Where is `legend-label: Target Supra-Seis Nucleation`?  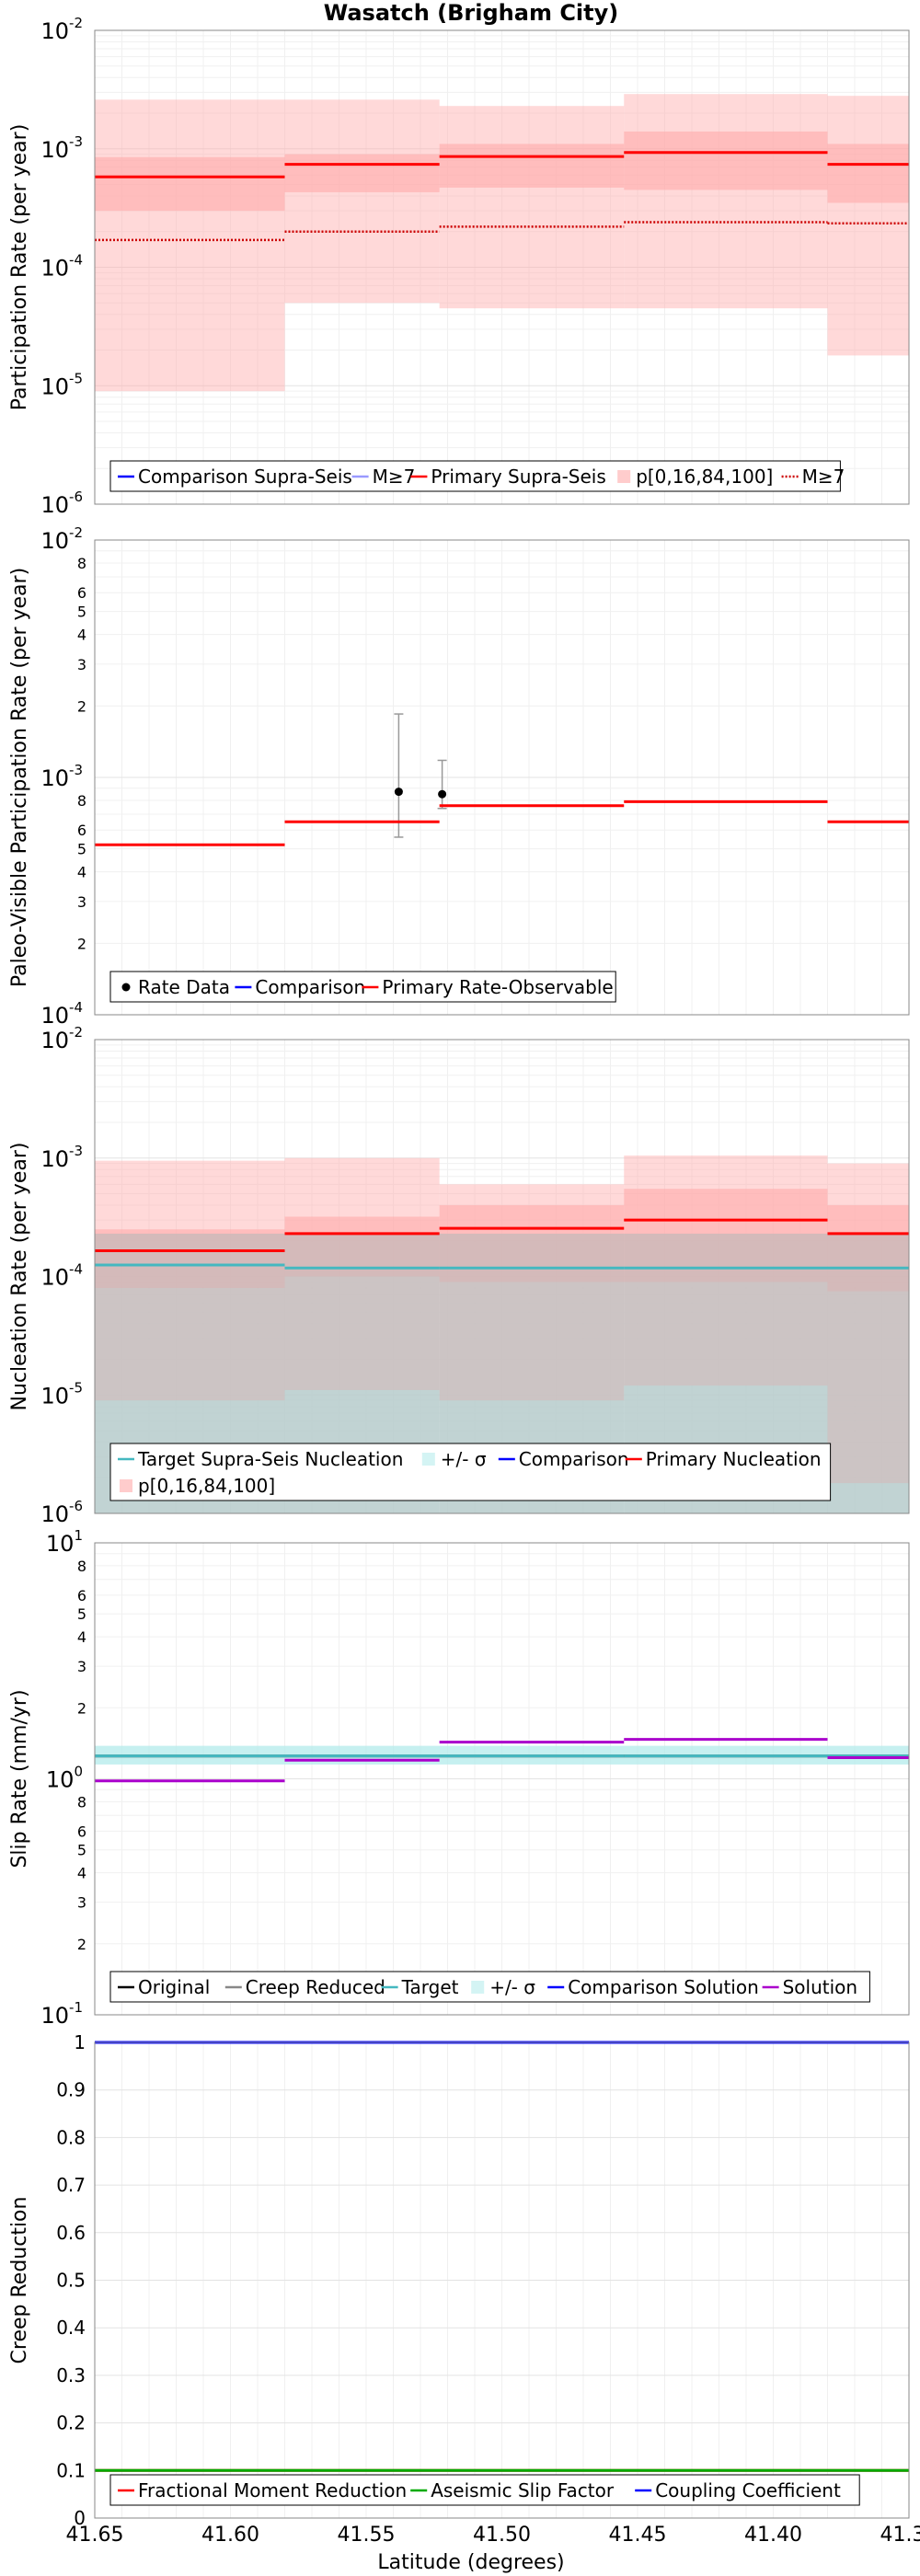
legend-label: Target Supra-Seis Nucleation is located at coordinates (270, 1459).